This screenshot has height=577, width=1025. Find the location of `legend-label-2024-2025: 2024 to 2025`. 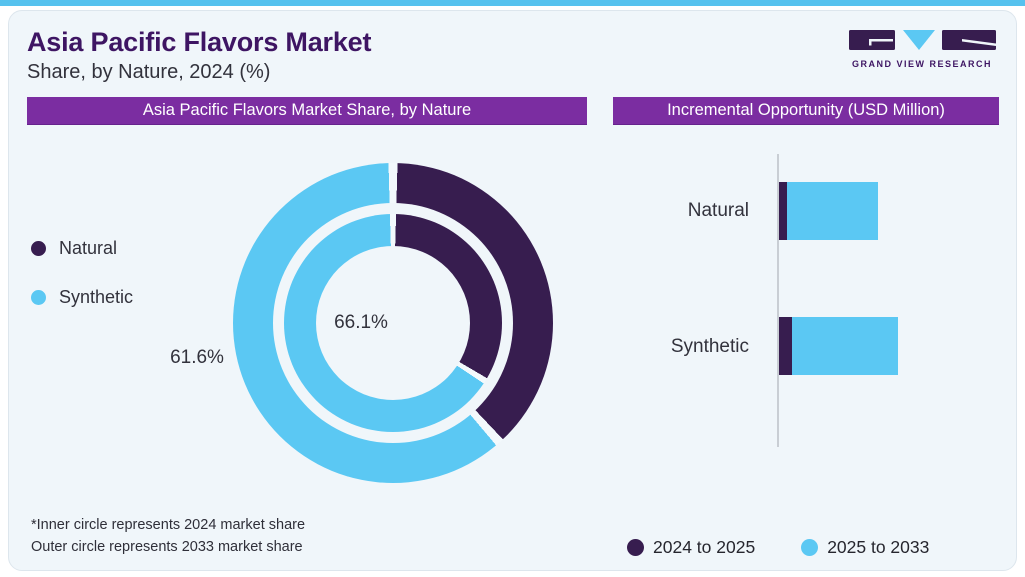

legend-label-2024-2025: 2024 to 2025 is located at coordinates (704, 546).